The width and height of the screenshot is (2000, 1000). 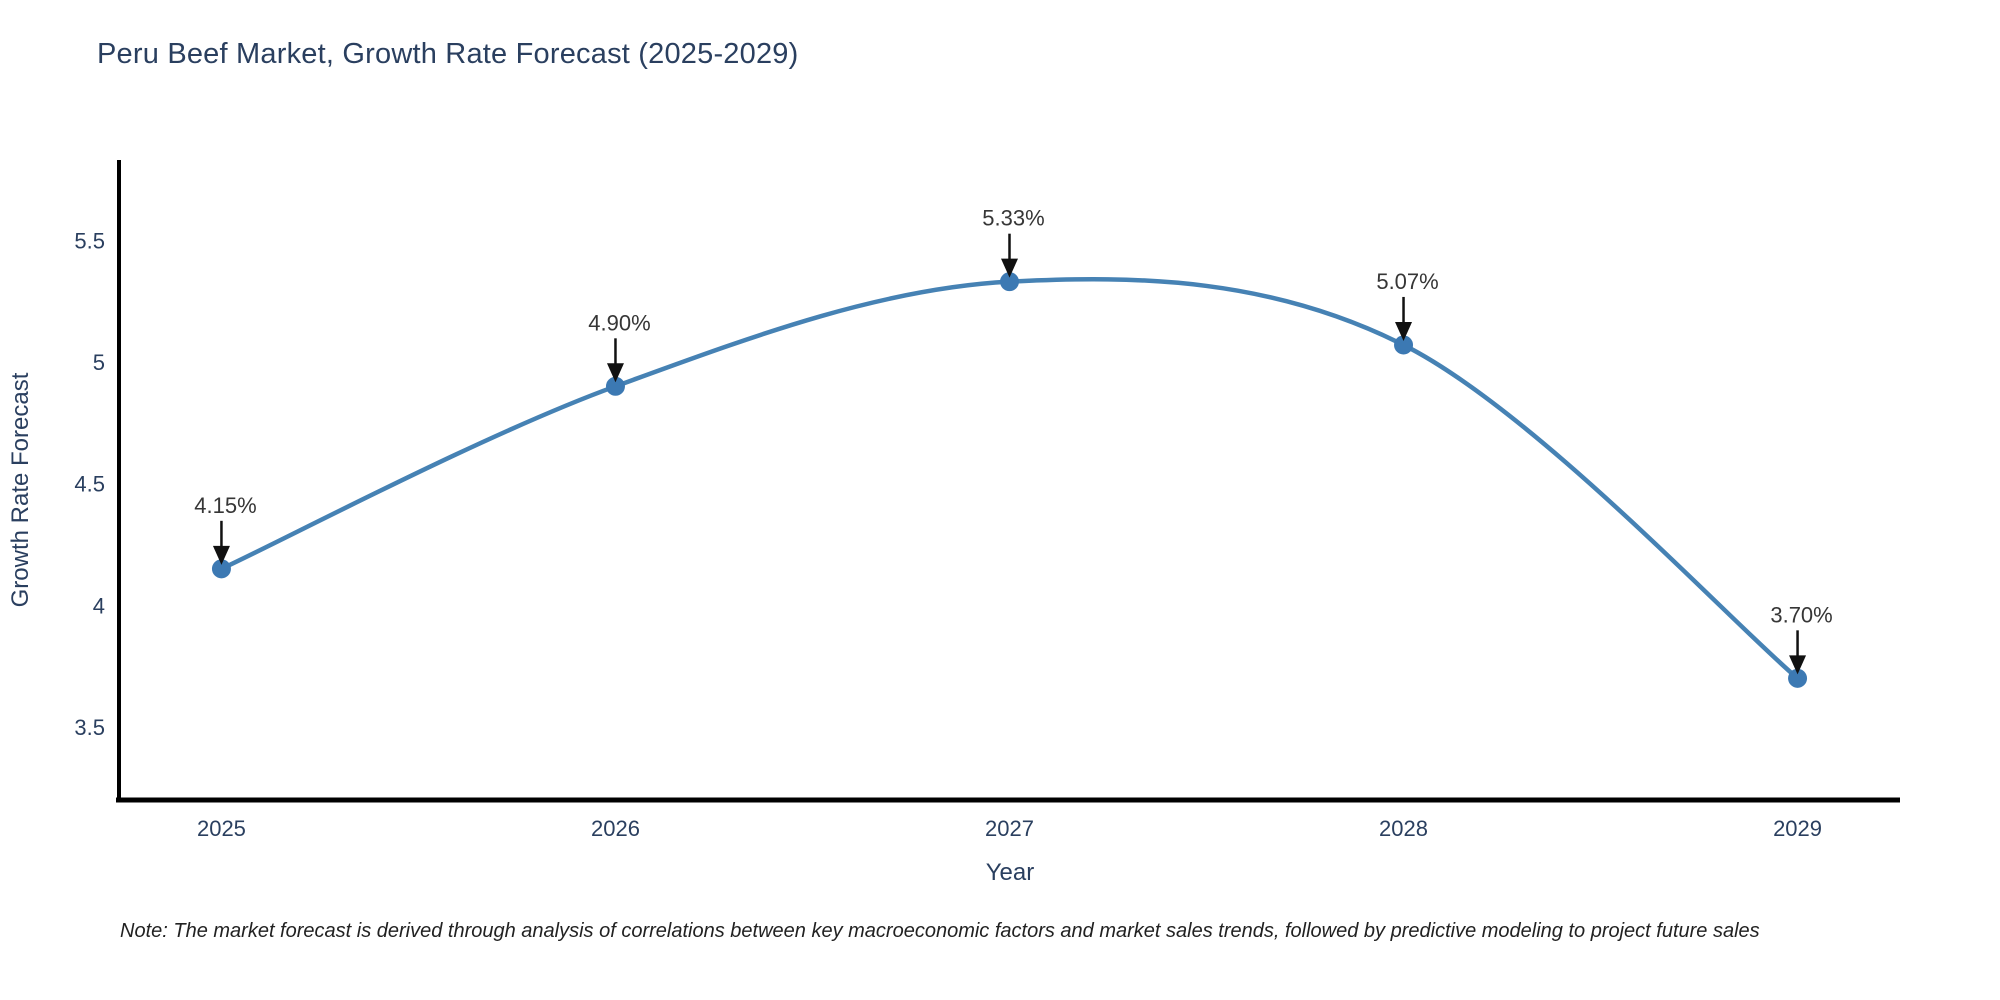 I want to click on y-axis-title: Growth Rate Forecast, so click(x=20, y=489).